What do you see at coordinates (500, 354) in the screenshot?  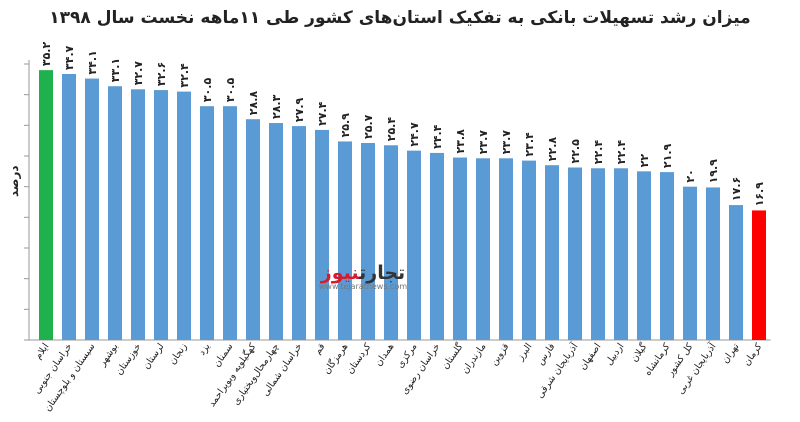 I see `x-tick-label: قزوین` at bounding box center [500, 354].